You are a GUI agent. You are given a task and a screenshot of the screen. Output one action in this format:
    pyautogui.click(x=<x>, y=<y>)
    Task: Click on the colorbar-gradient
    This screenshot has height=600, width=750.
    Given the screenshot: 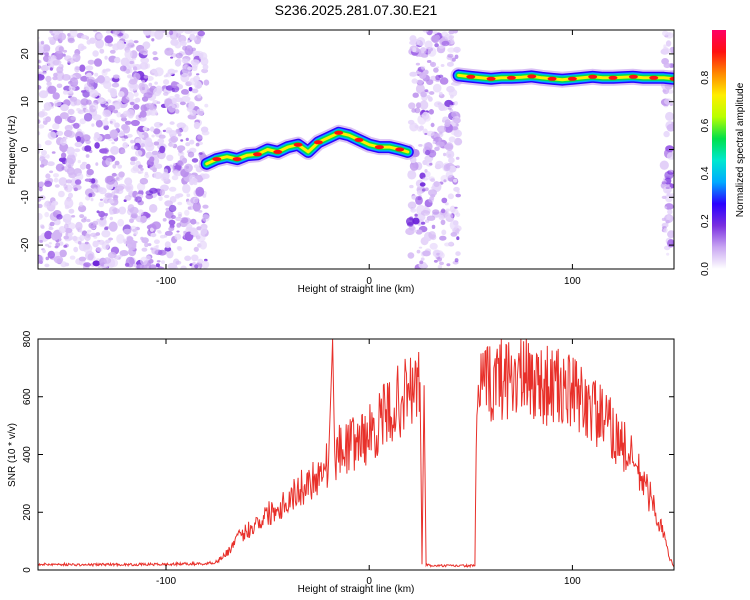 What is the action you would take?
    pyautogui.click(x=719, y=149)
    